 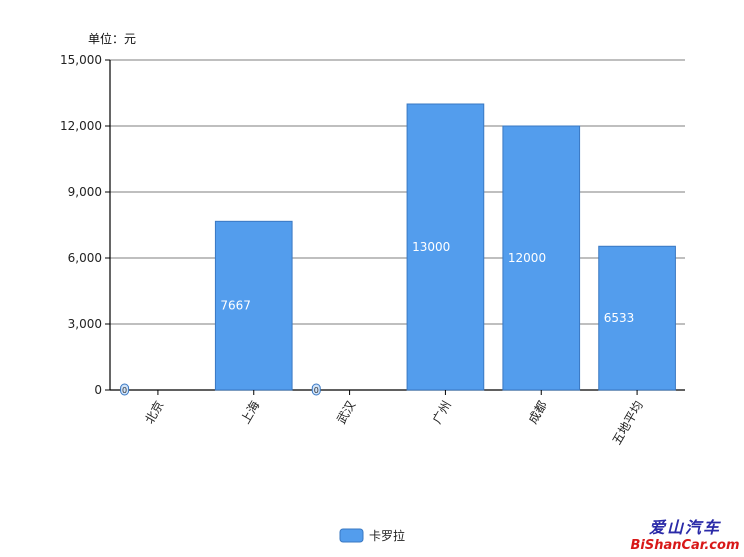 What do you see at coordinates (628, 423) in the screenshot?
I see `x-category-label: 五地平均` at bounding box center [628, 423].